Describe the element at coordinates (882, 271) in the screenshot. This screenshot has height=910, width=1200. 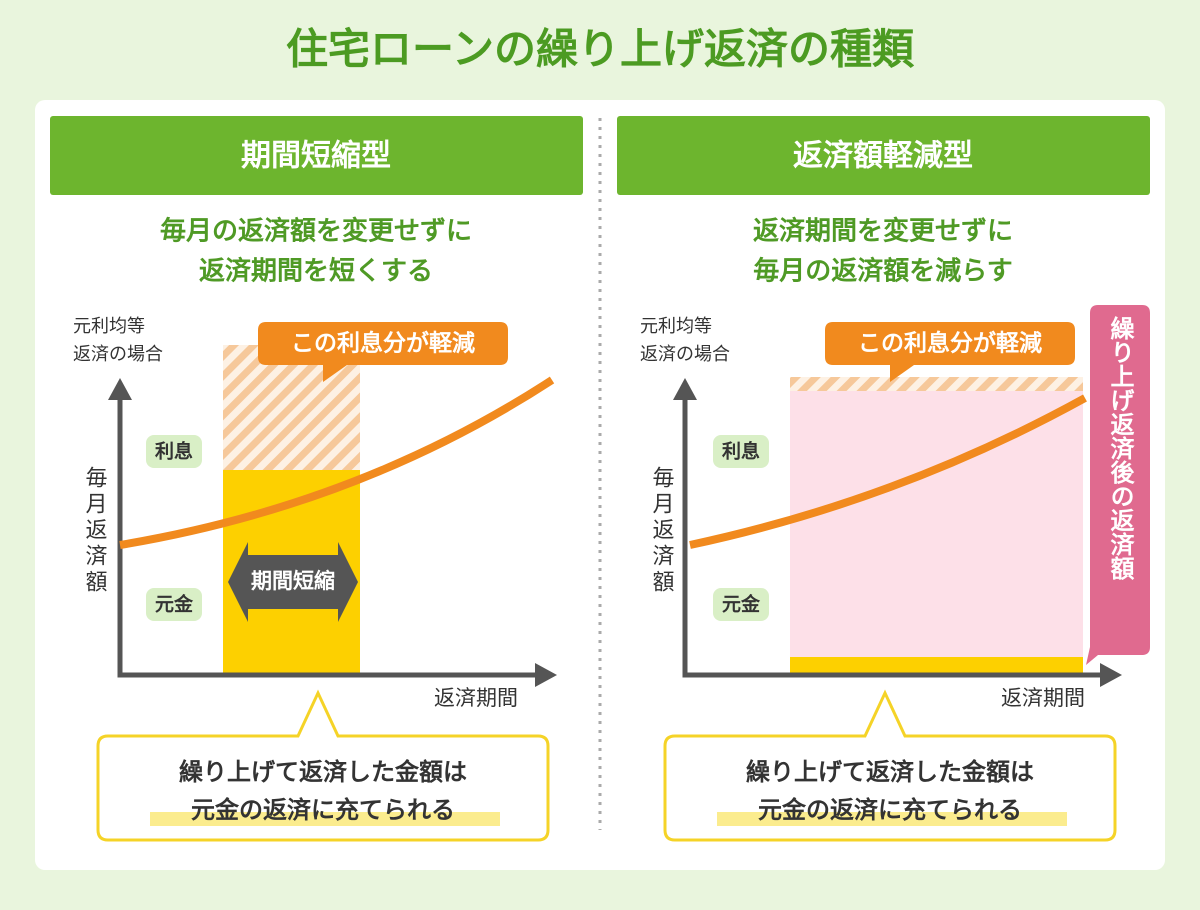
I see `description: 毎月の返済額を減らす` at that location.